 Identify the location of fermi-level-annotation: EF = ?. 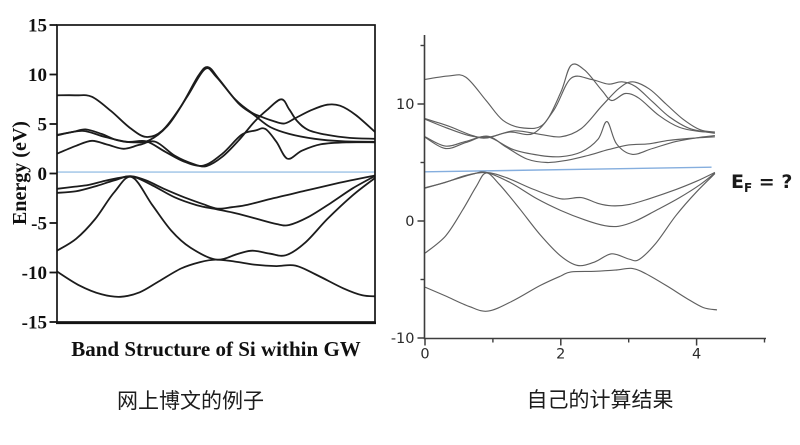
(761, 183).